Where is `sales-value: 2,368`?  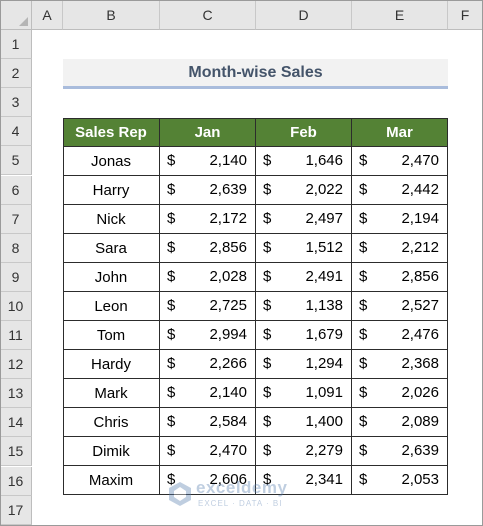 sales-value: 2,368 is located at coordinates (420, 363).